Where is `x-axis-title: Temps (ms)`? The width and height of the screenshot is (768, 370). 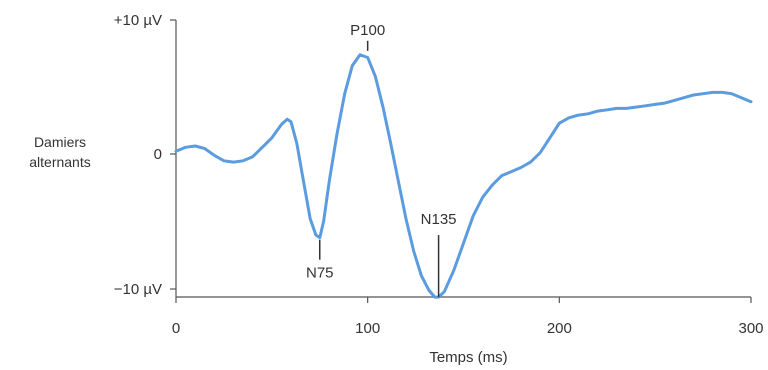
x-axis-title: Temps (ms) is located at coordinates (468, 357).